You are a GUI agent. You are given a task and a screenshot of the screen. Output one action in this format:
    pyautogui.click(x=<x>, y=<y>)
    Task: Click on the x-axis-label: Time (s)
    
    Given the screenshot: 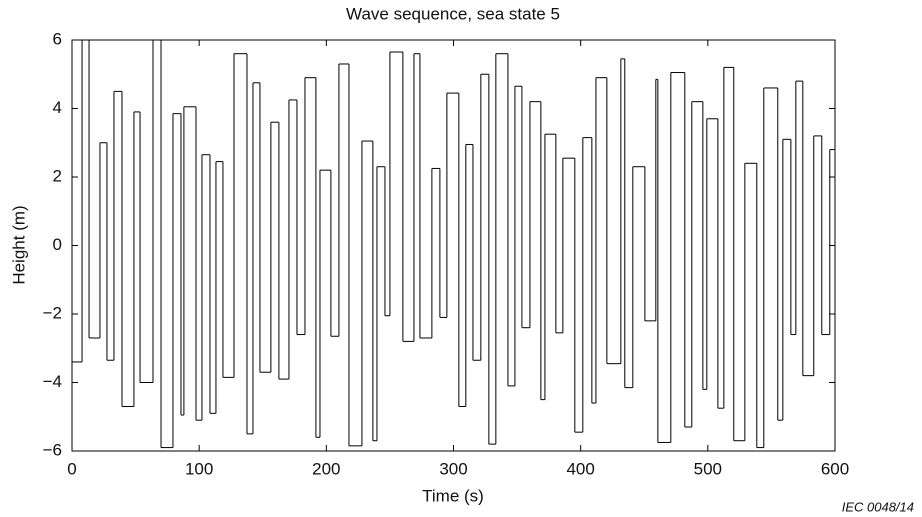 What is the action you would take?
    pyautogui.click(x=453, y=495)
    